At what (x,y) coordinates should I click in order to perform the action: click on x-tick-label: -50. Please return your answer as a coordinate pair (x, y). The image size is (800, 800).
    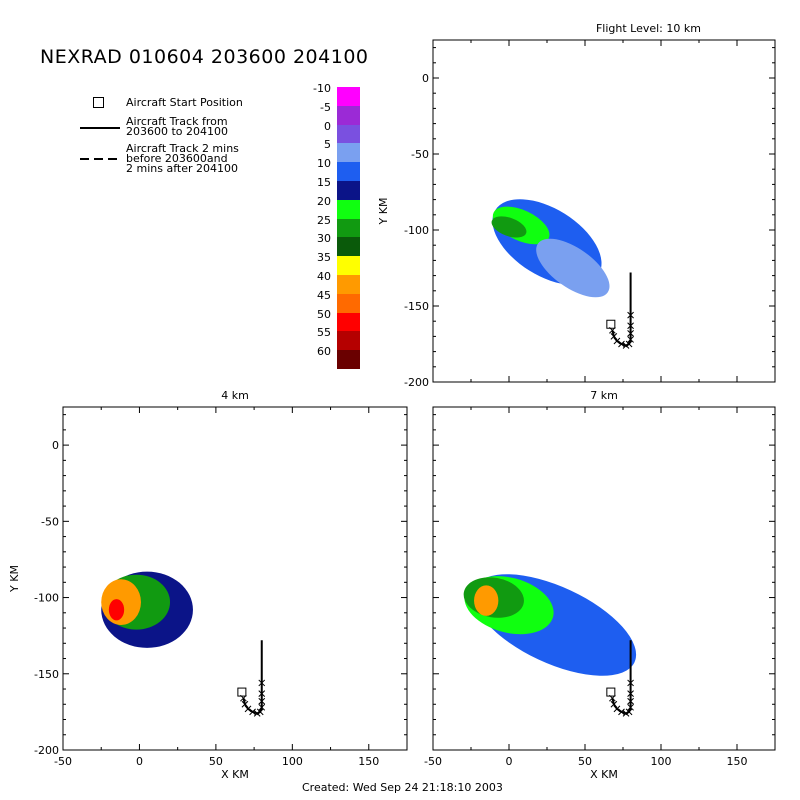
    Looking at the image, I should click on (63, 761).